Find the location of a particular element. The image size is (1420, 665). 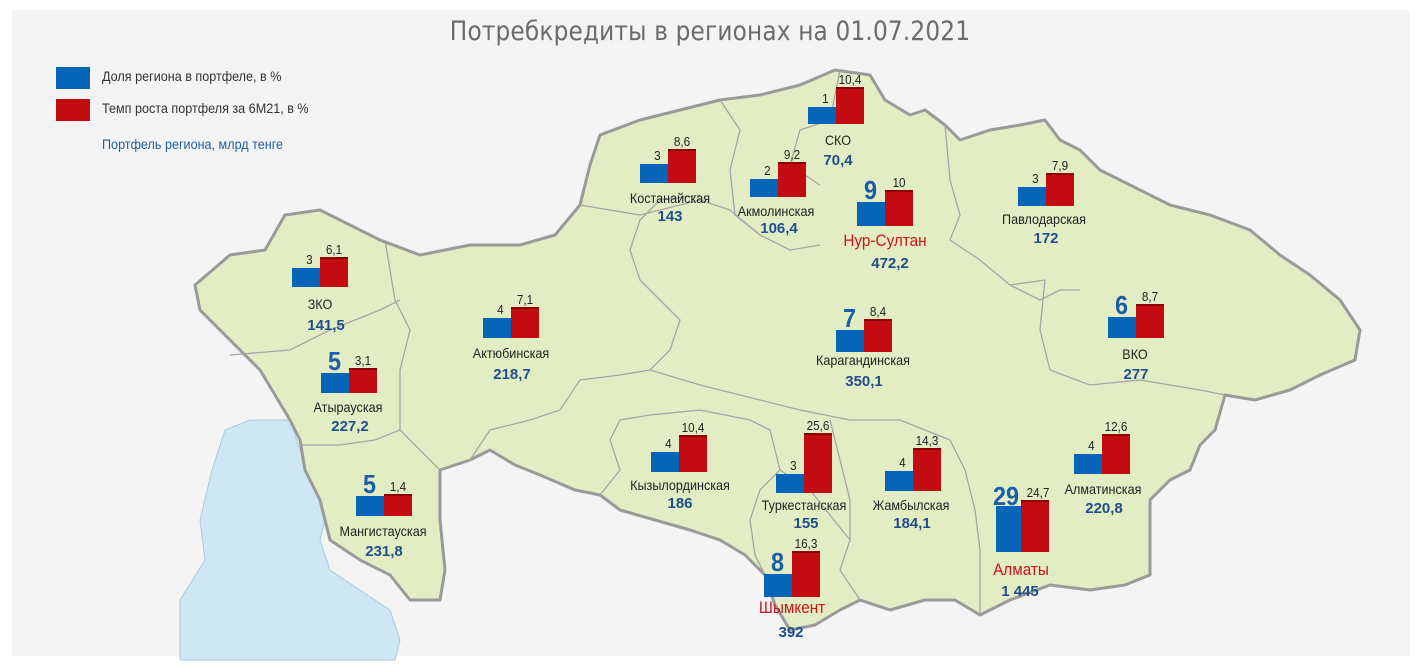

bar-group-zhambyl is located at coordinates (915, 461).